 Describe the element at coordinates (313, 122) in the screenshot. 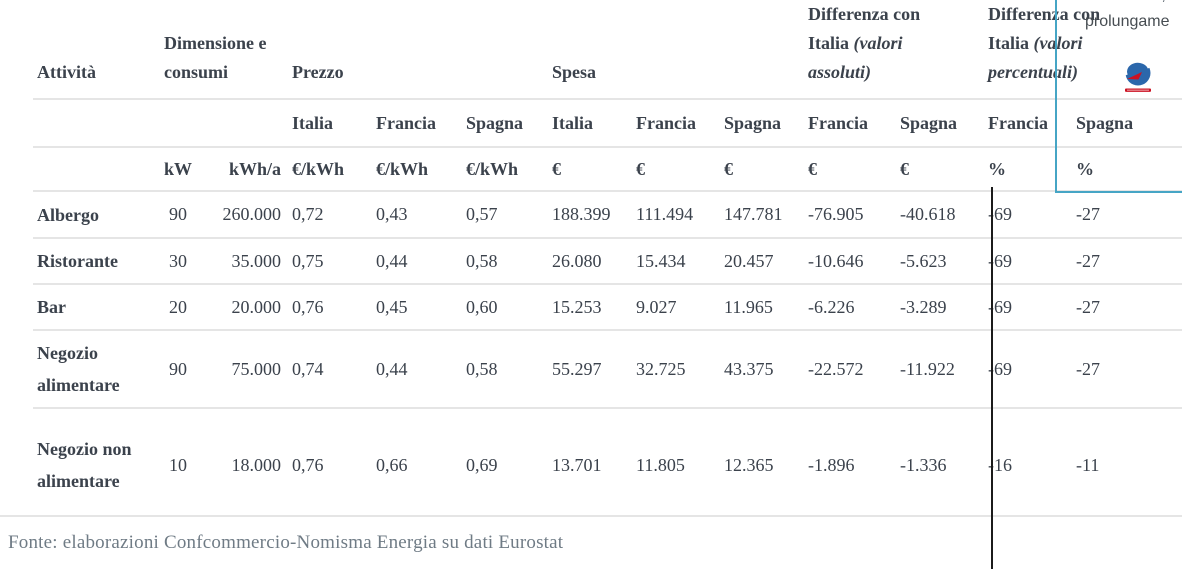

I see `subheader-prezzo-italia: Italia` at that location.